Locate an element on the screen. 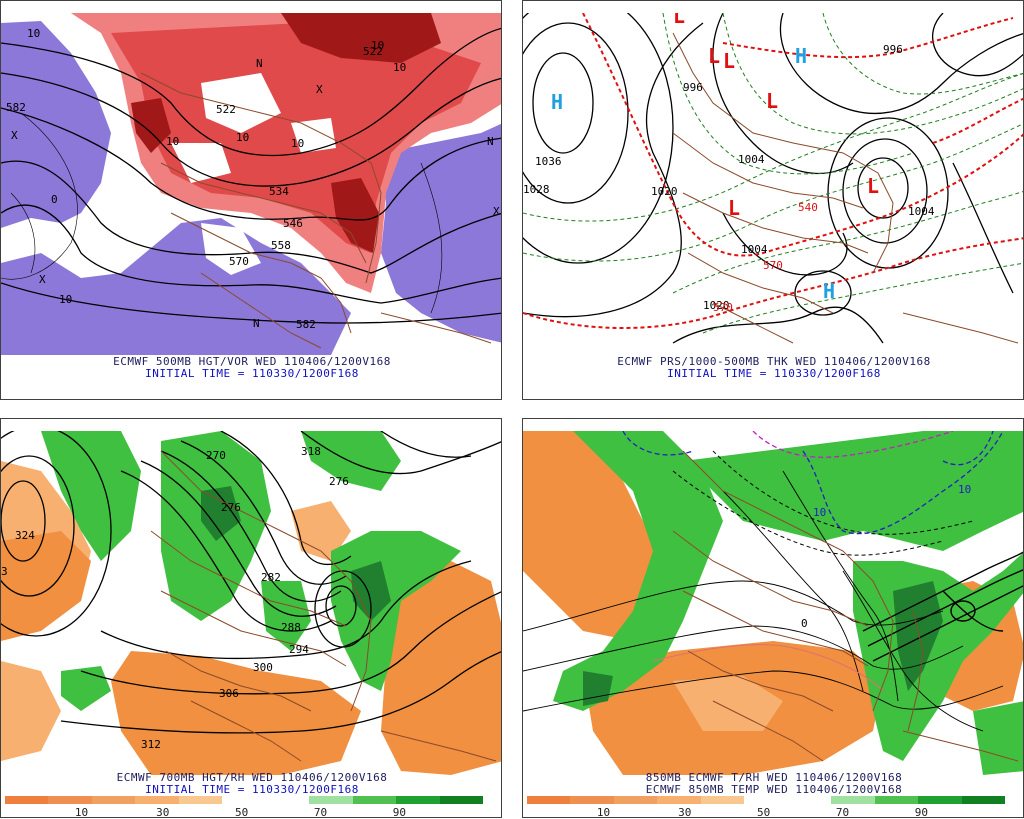  height-label: 3 is located at coordinates (4, 571).